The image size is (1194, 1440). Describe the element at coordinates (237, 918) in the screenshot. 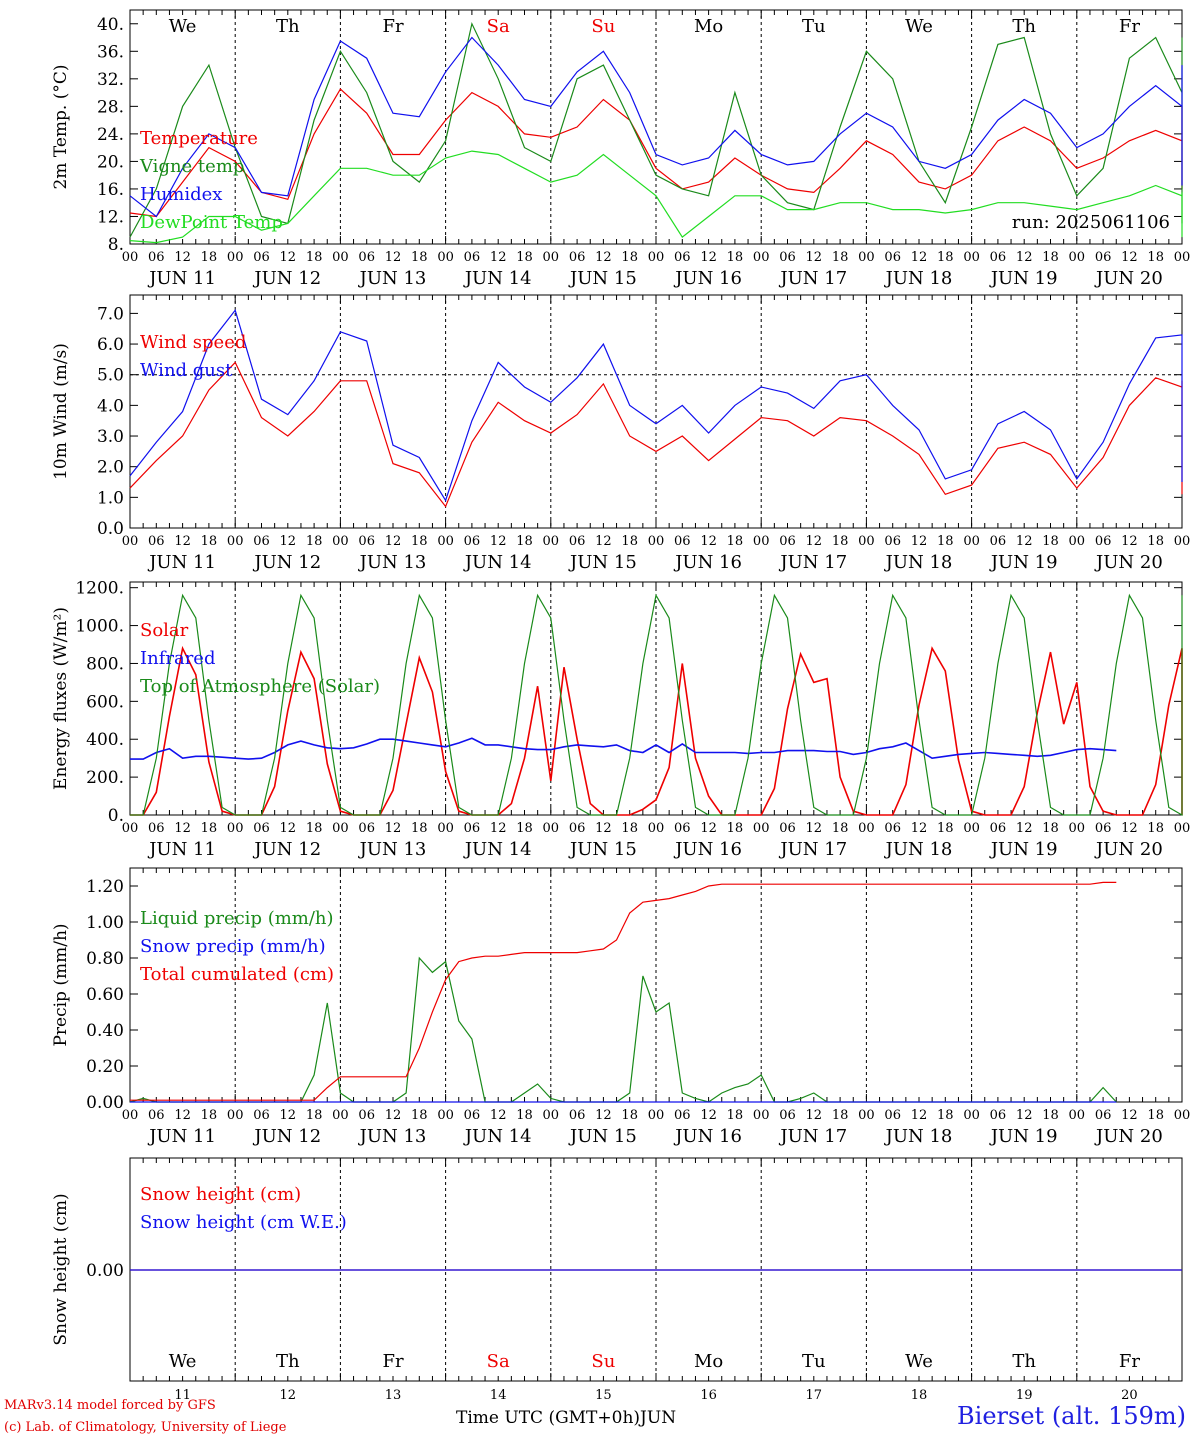

I see `legend-entry: Liquid precip (mm/h)` at that location.